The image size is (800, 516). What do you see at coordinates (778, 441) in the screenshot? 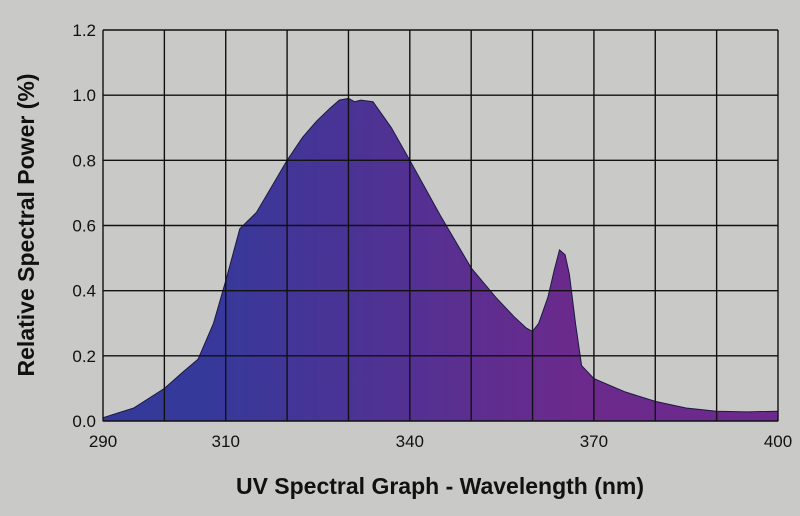
I see `x-tick-label: 400` at bounding box center [778, 441].